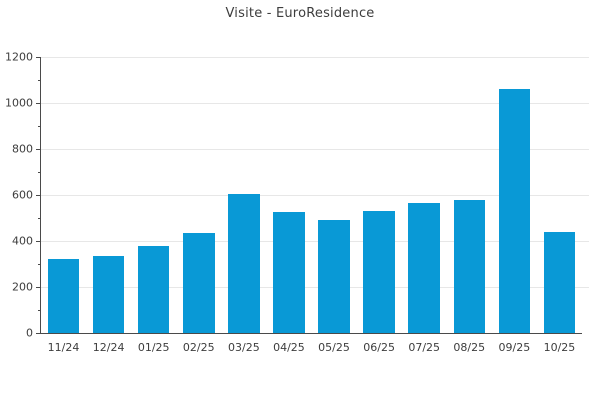 This screenshot has width=600, height=400. Describe the element at coordinates (424, 347) in the screenshot. I see `x-tick-label: 07/25` at that location.